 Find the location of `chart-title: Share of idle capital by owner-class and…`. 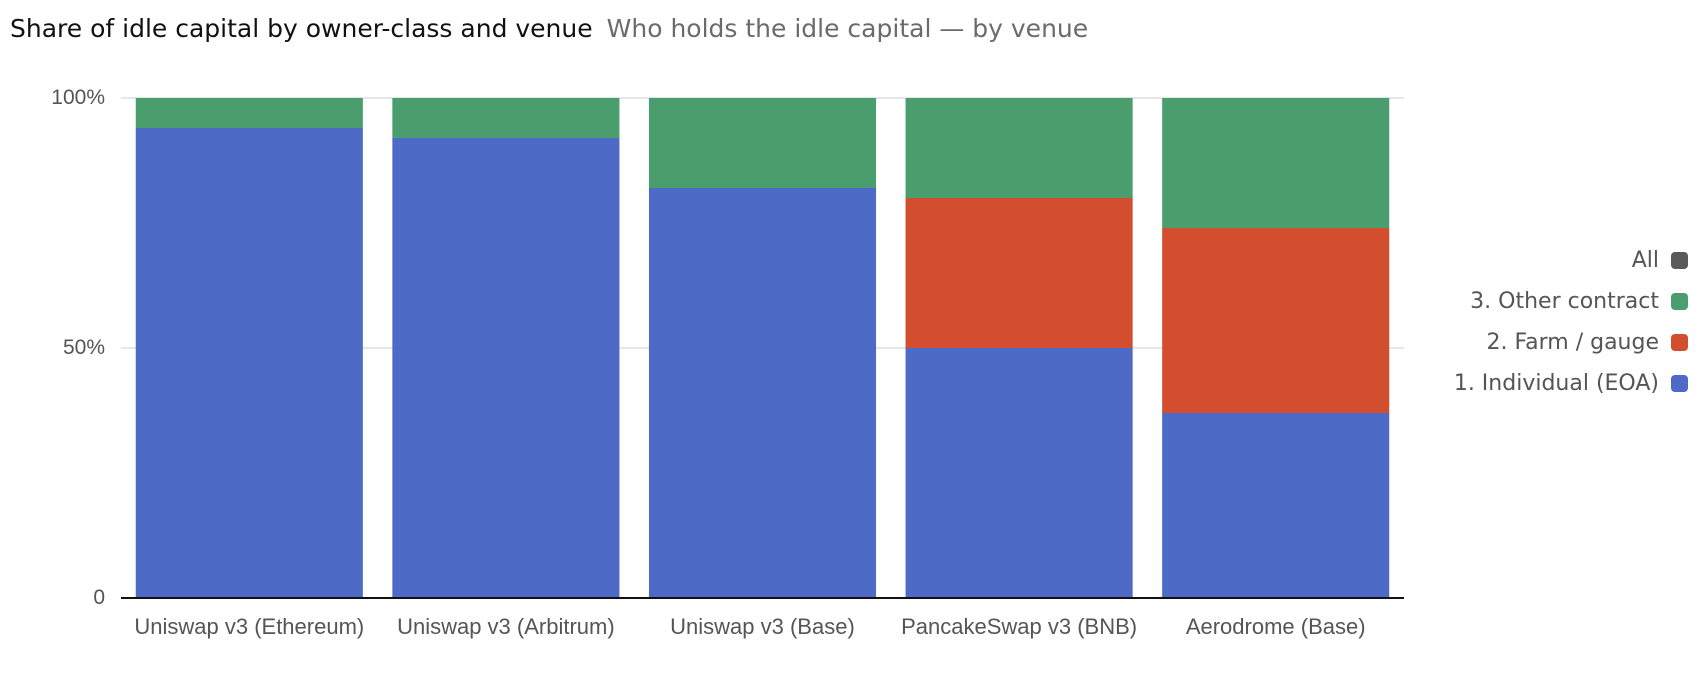

chart-title: Share of idle capital by owner-class and… is located at coordinates (301, 28).